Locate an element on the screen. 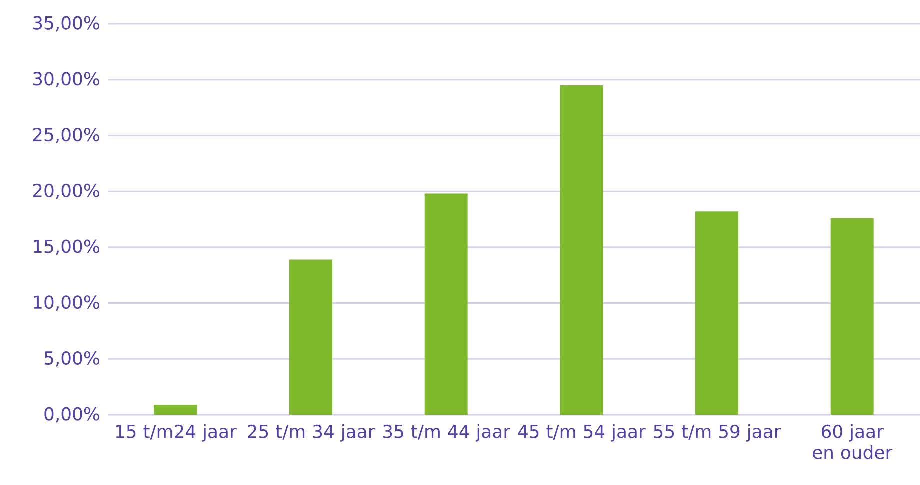 Image resolution: width=920 pixels, height=485 pixels. x-tick-label: 15 t/m24 jaar is located at coordinates (176, 433).